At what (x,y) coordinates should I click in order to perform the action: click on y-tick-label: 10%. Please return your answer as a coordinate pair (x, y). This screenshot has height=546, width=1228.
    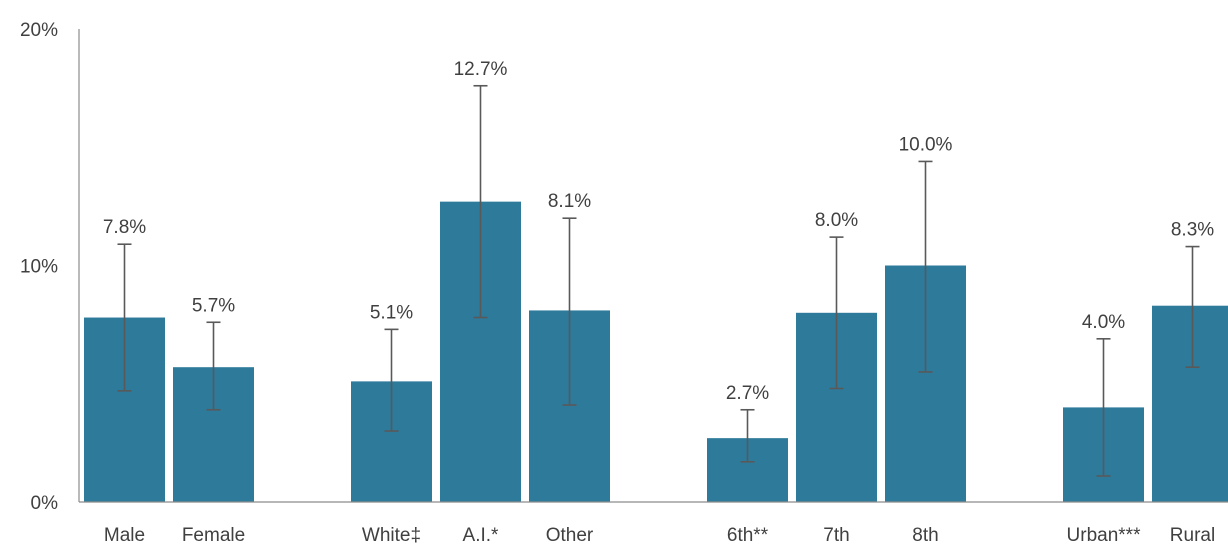
    Looking at the image, I should click on (39, 267).